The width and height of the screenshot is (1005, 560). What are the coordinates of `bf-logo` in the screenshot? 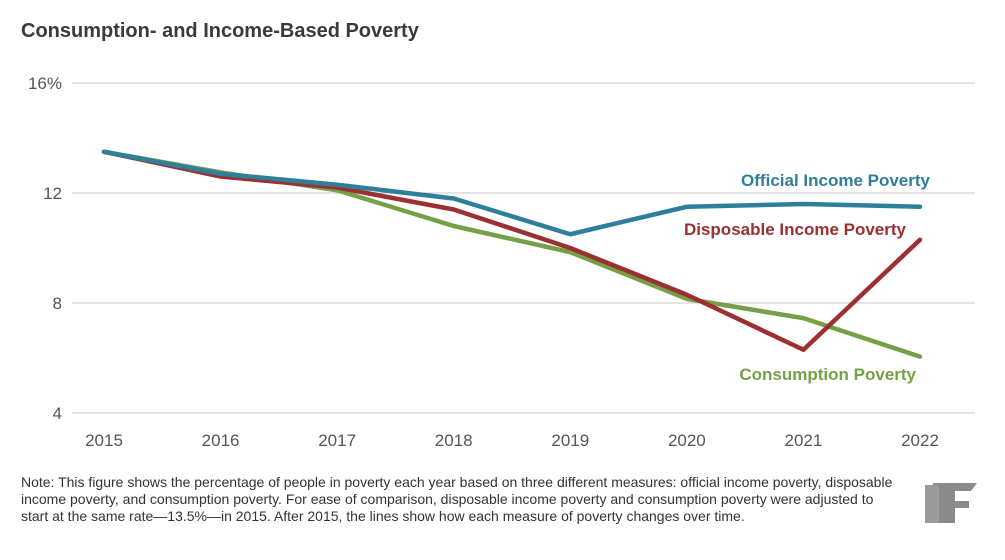 It's located at (951, 503).